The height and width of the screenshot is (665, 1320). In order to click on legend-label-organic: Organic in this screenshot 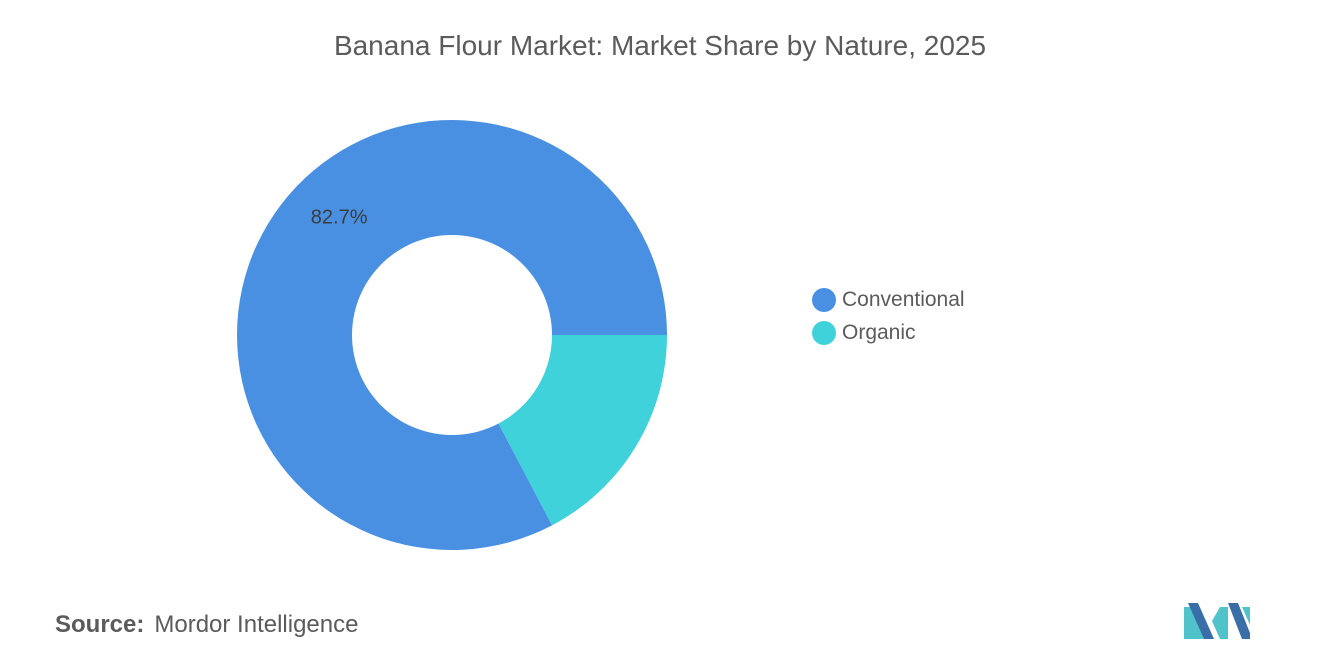, I will do `click(879, 332)`.